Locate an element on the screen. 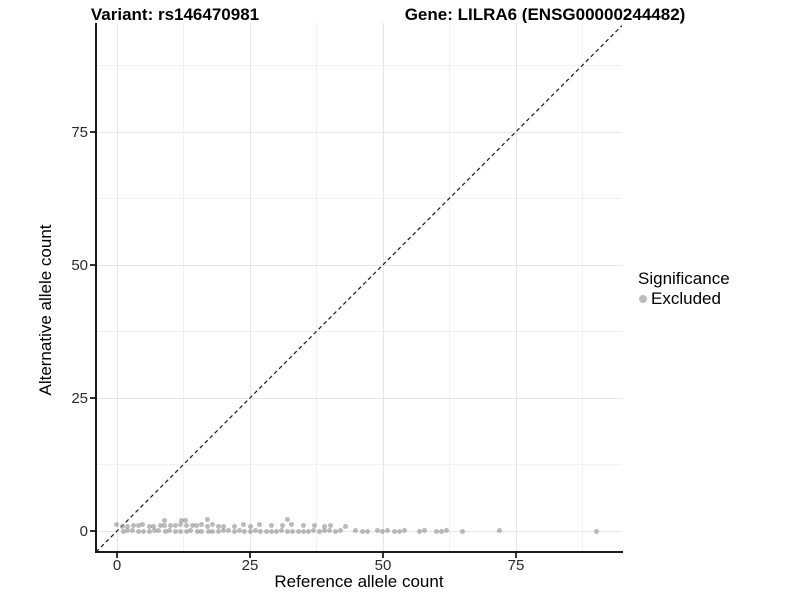  variant-title: Variant: rs146470981 is located at coordinates (175, 14).